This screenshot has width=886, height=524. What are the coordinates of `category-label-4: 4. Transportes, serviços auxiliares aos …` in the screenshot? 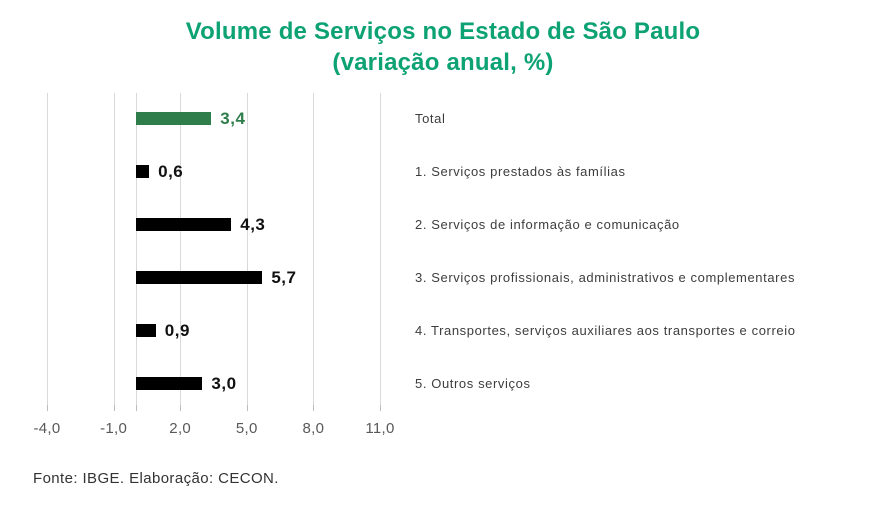 It's located at (605, 330).